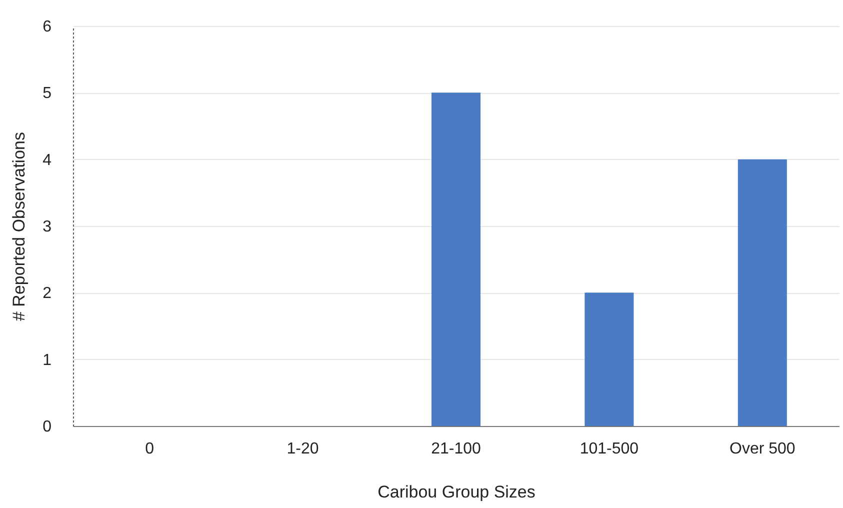  Describe the element at coordinates (47, 227) in the screenshot. I see `y-tick-label: 3` at that location.